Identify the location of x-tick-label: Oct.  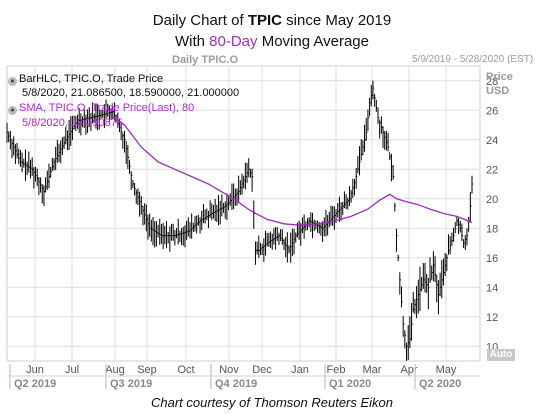
(185, 370).